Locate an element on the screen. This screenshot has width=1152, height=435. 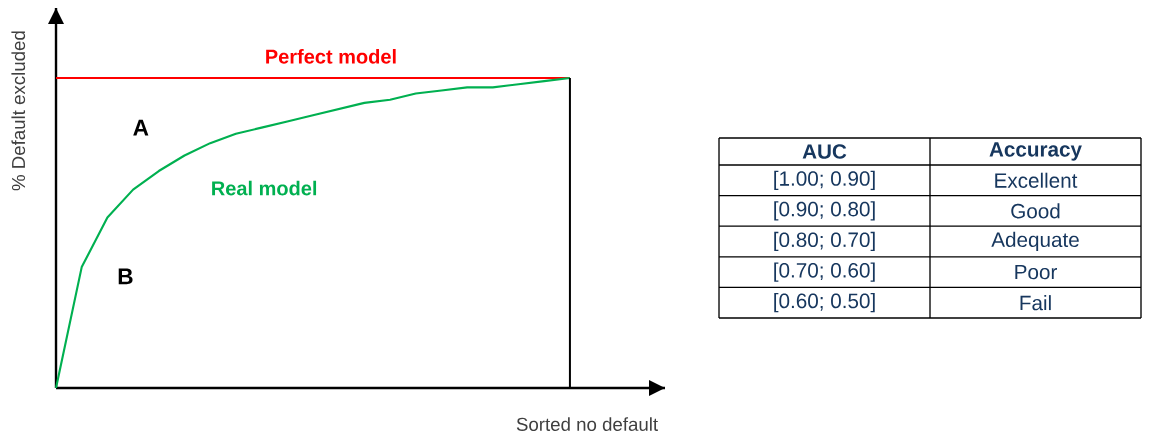
text: [0.90; 0.80] is located at coordinates (824, 211).